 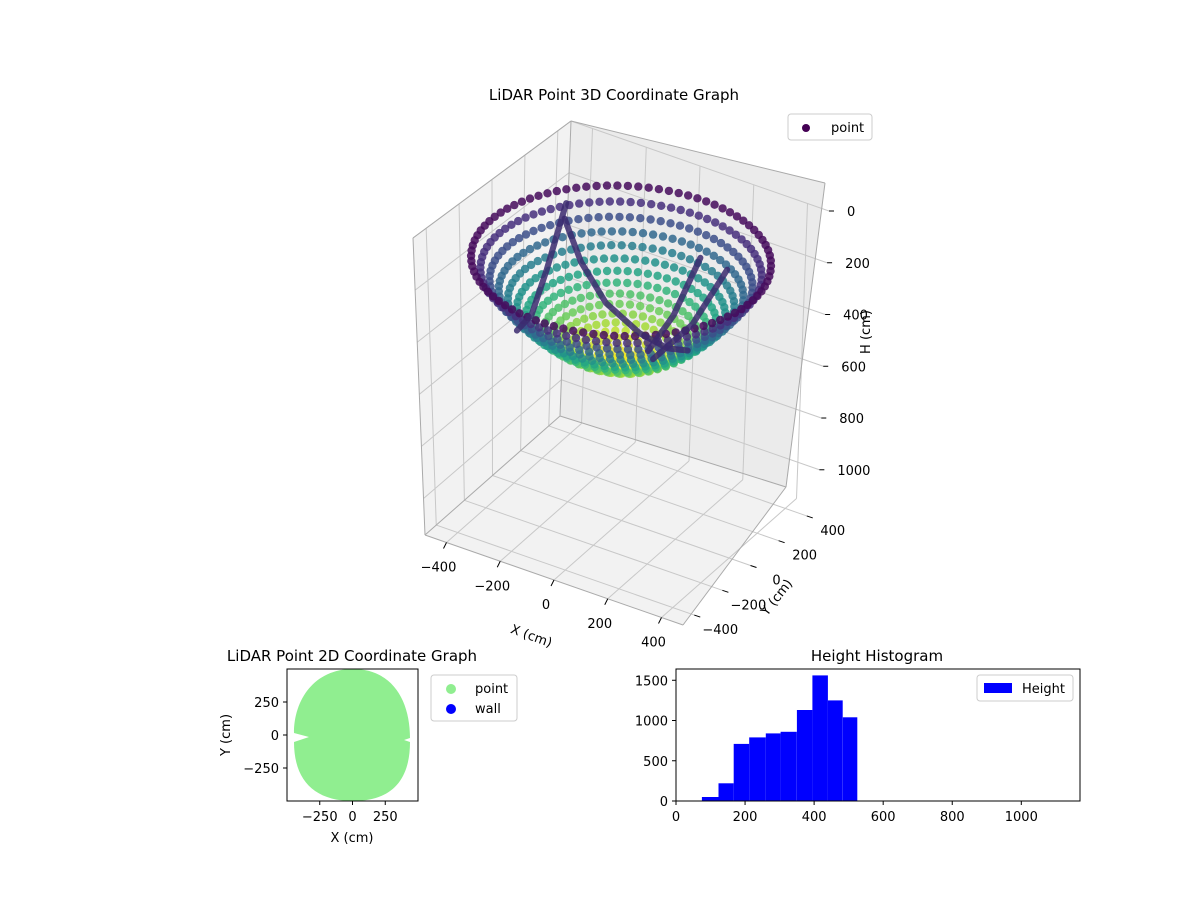 I want to click on pane-floor, so click(x=605, y=520).